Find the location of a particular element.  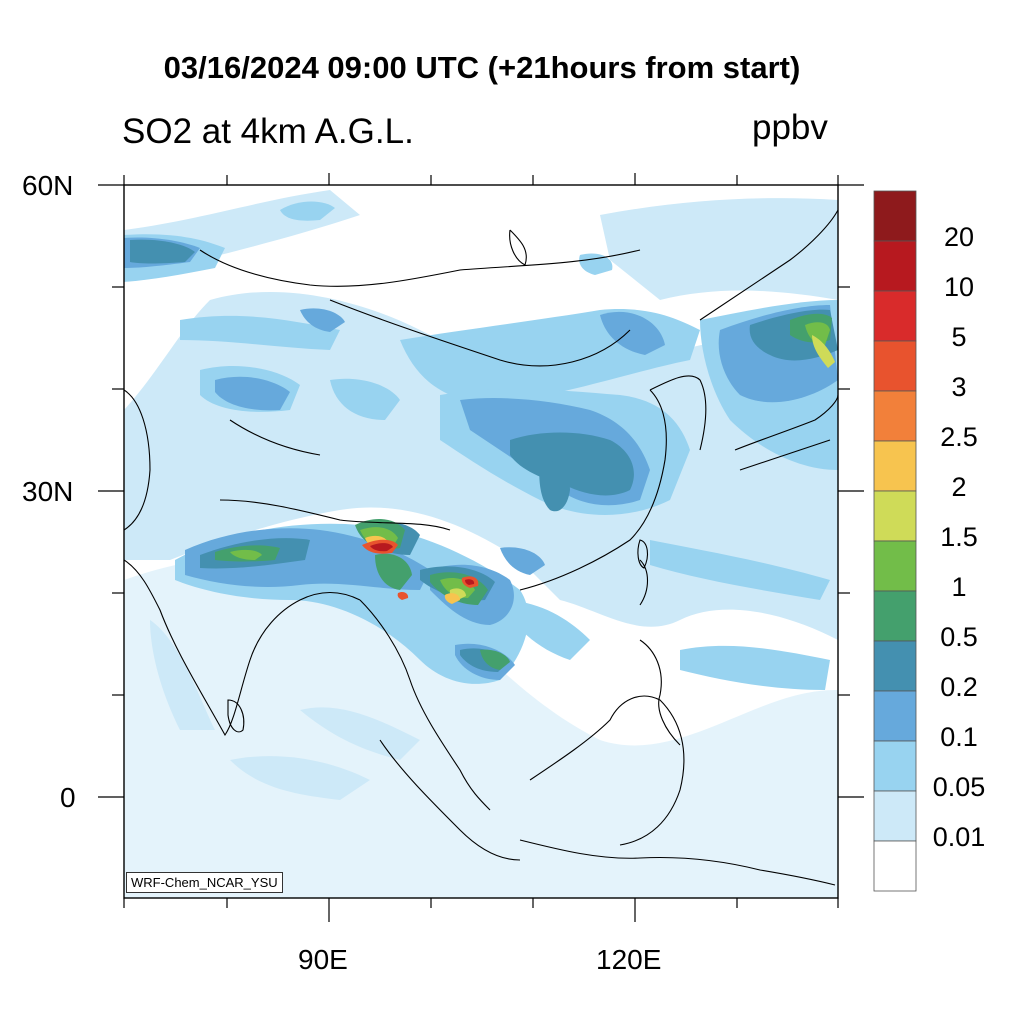

colorbar-level-label: 2 is located at coordinates (959, 487).